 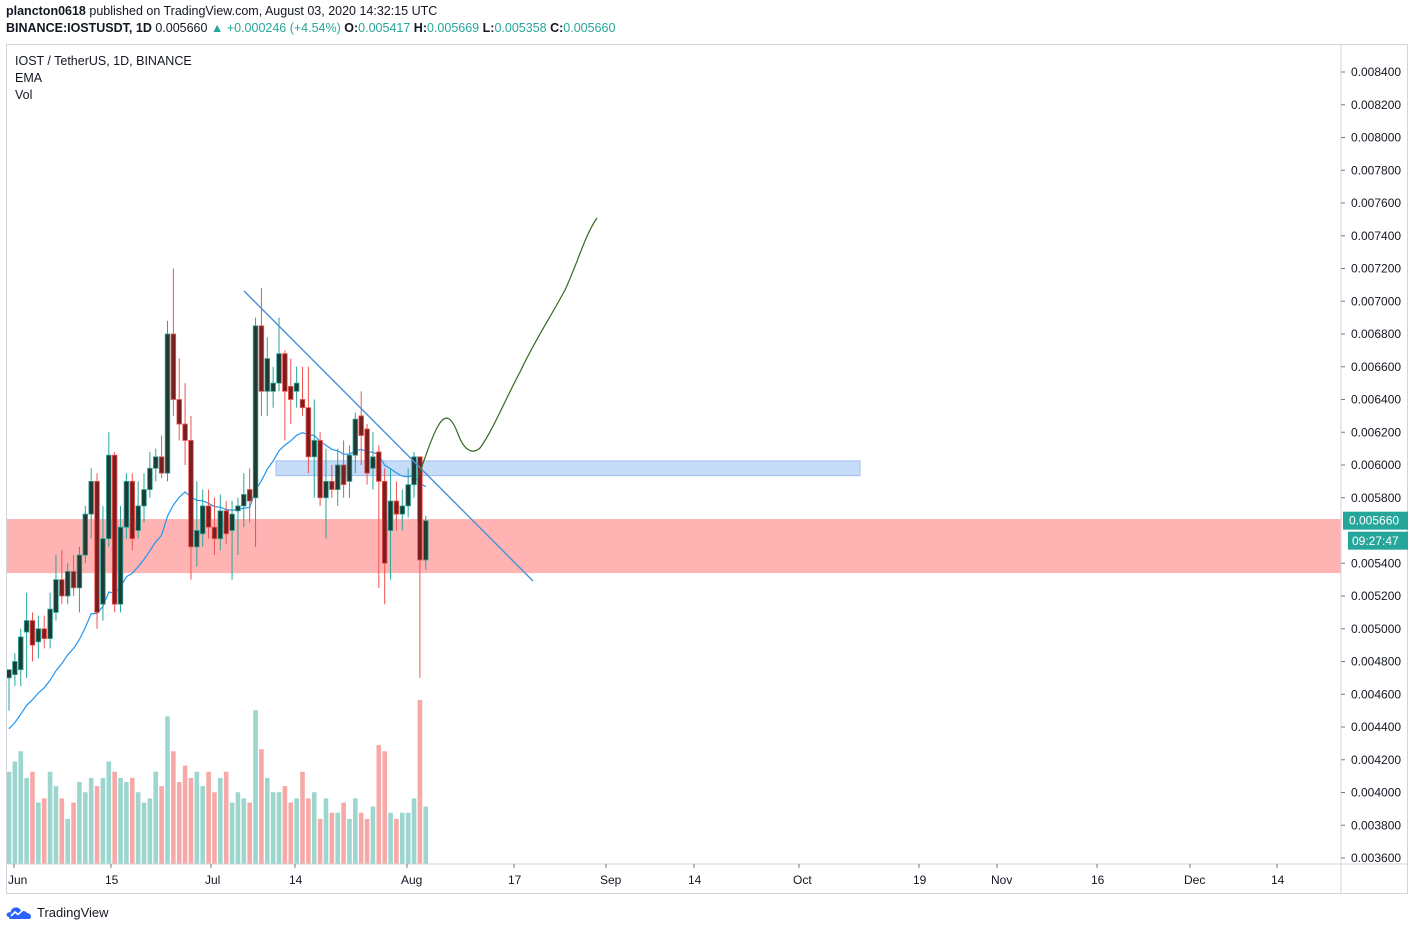 What do you see at coordinates (1376, 858) in the screenshot?
I see `price-tick-label: 0.003600` at bounding box center [1376, 858].